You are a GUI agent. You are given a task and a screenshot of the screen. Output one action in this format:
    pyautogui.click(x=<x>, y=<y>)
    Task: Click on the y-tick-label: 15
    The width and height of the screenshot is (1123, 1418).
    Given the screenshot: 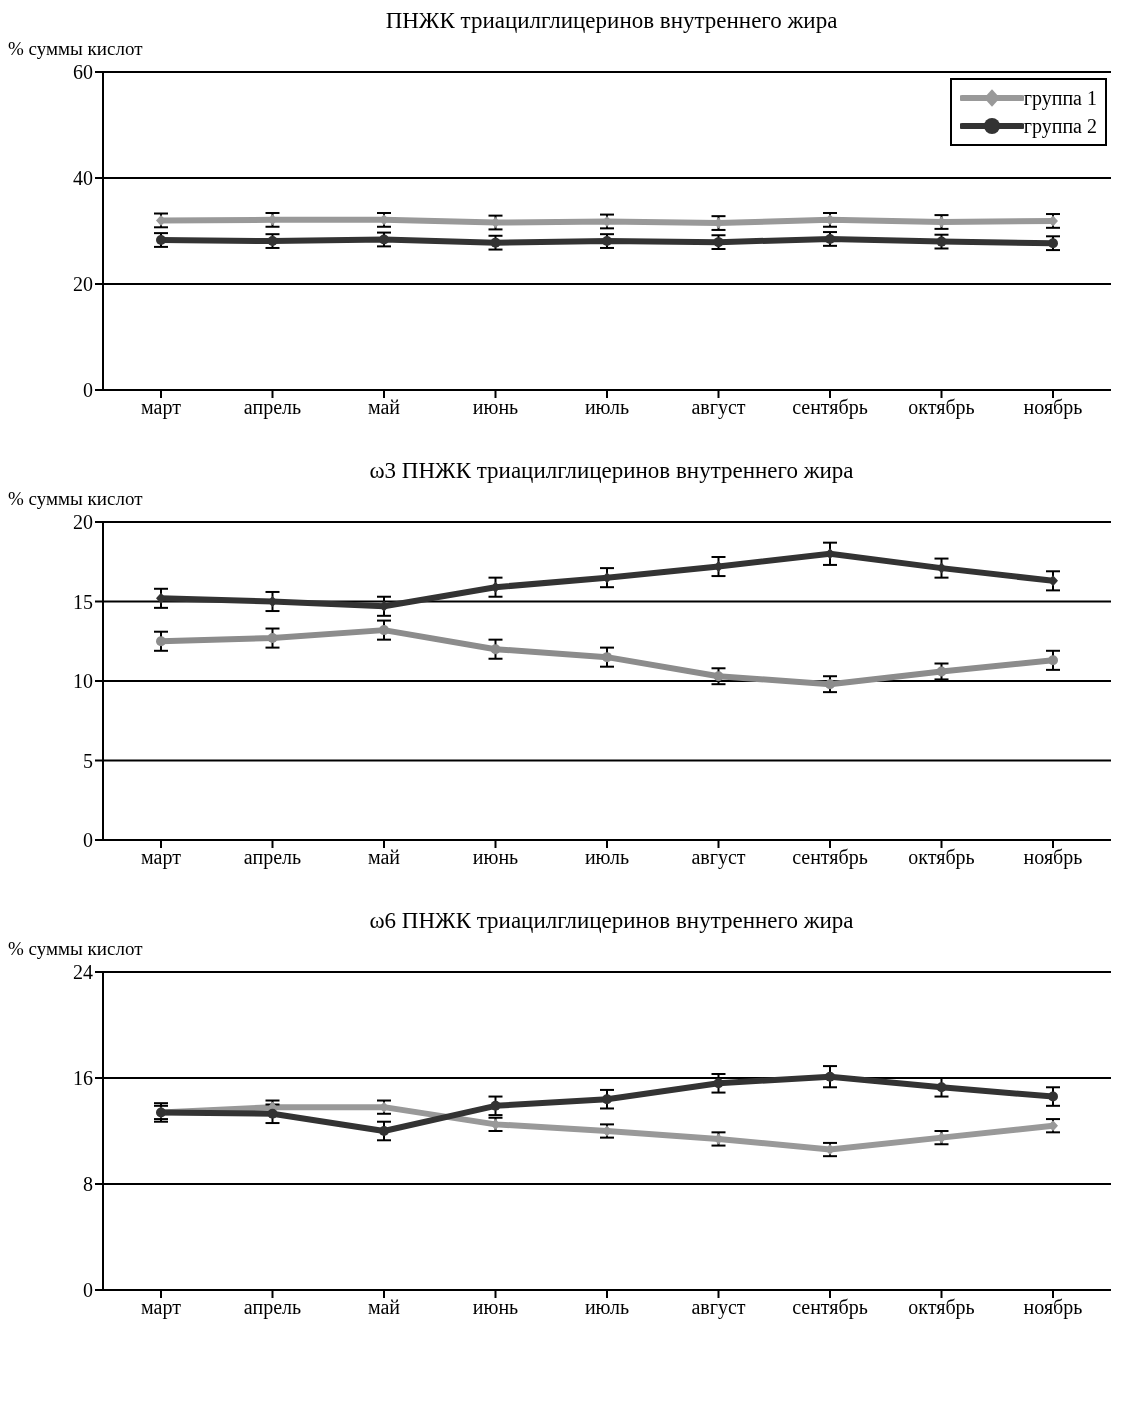 What is the action you would take?
    pyautogui.click(x=83, y=601)
    